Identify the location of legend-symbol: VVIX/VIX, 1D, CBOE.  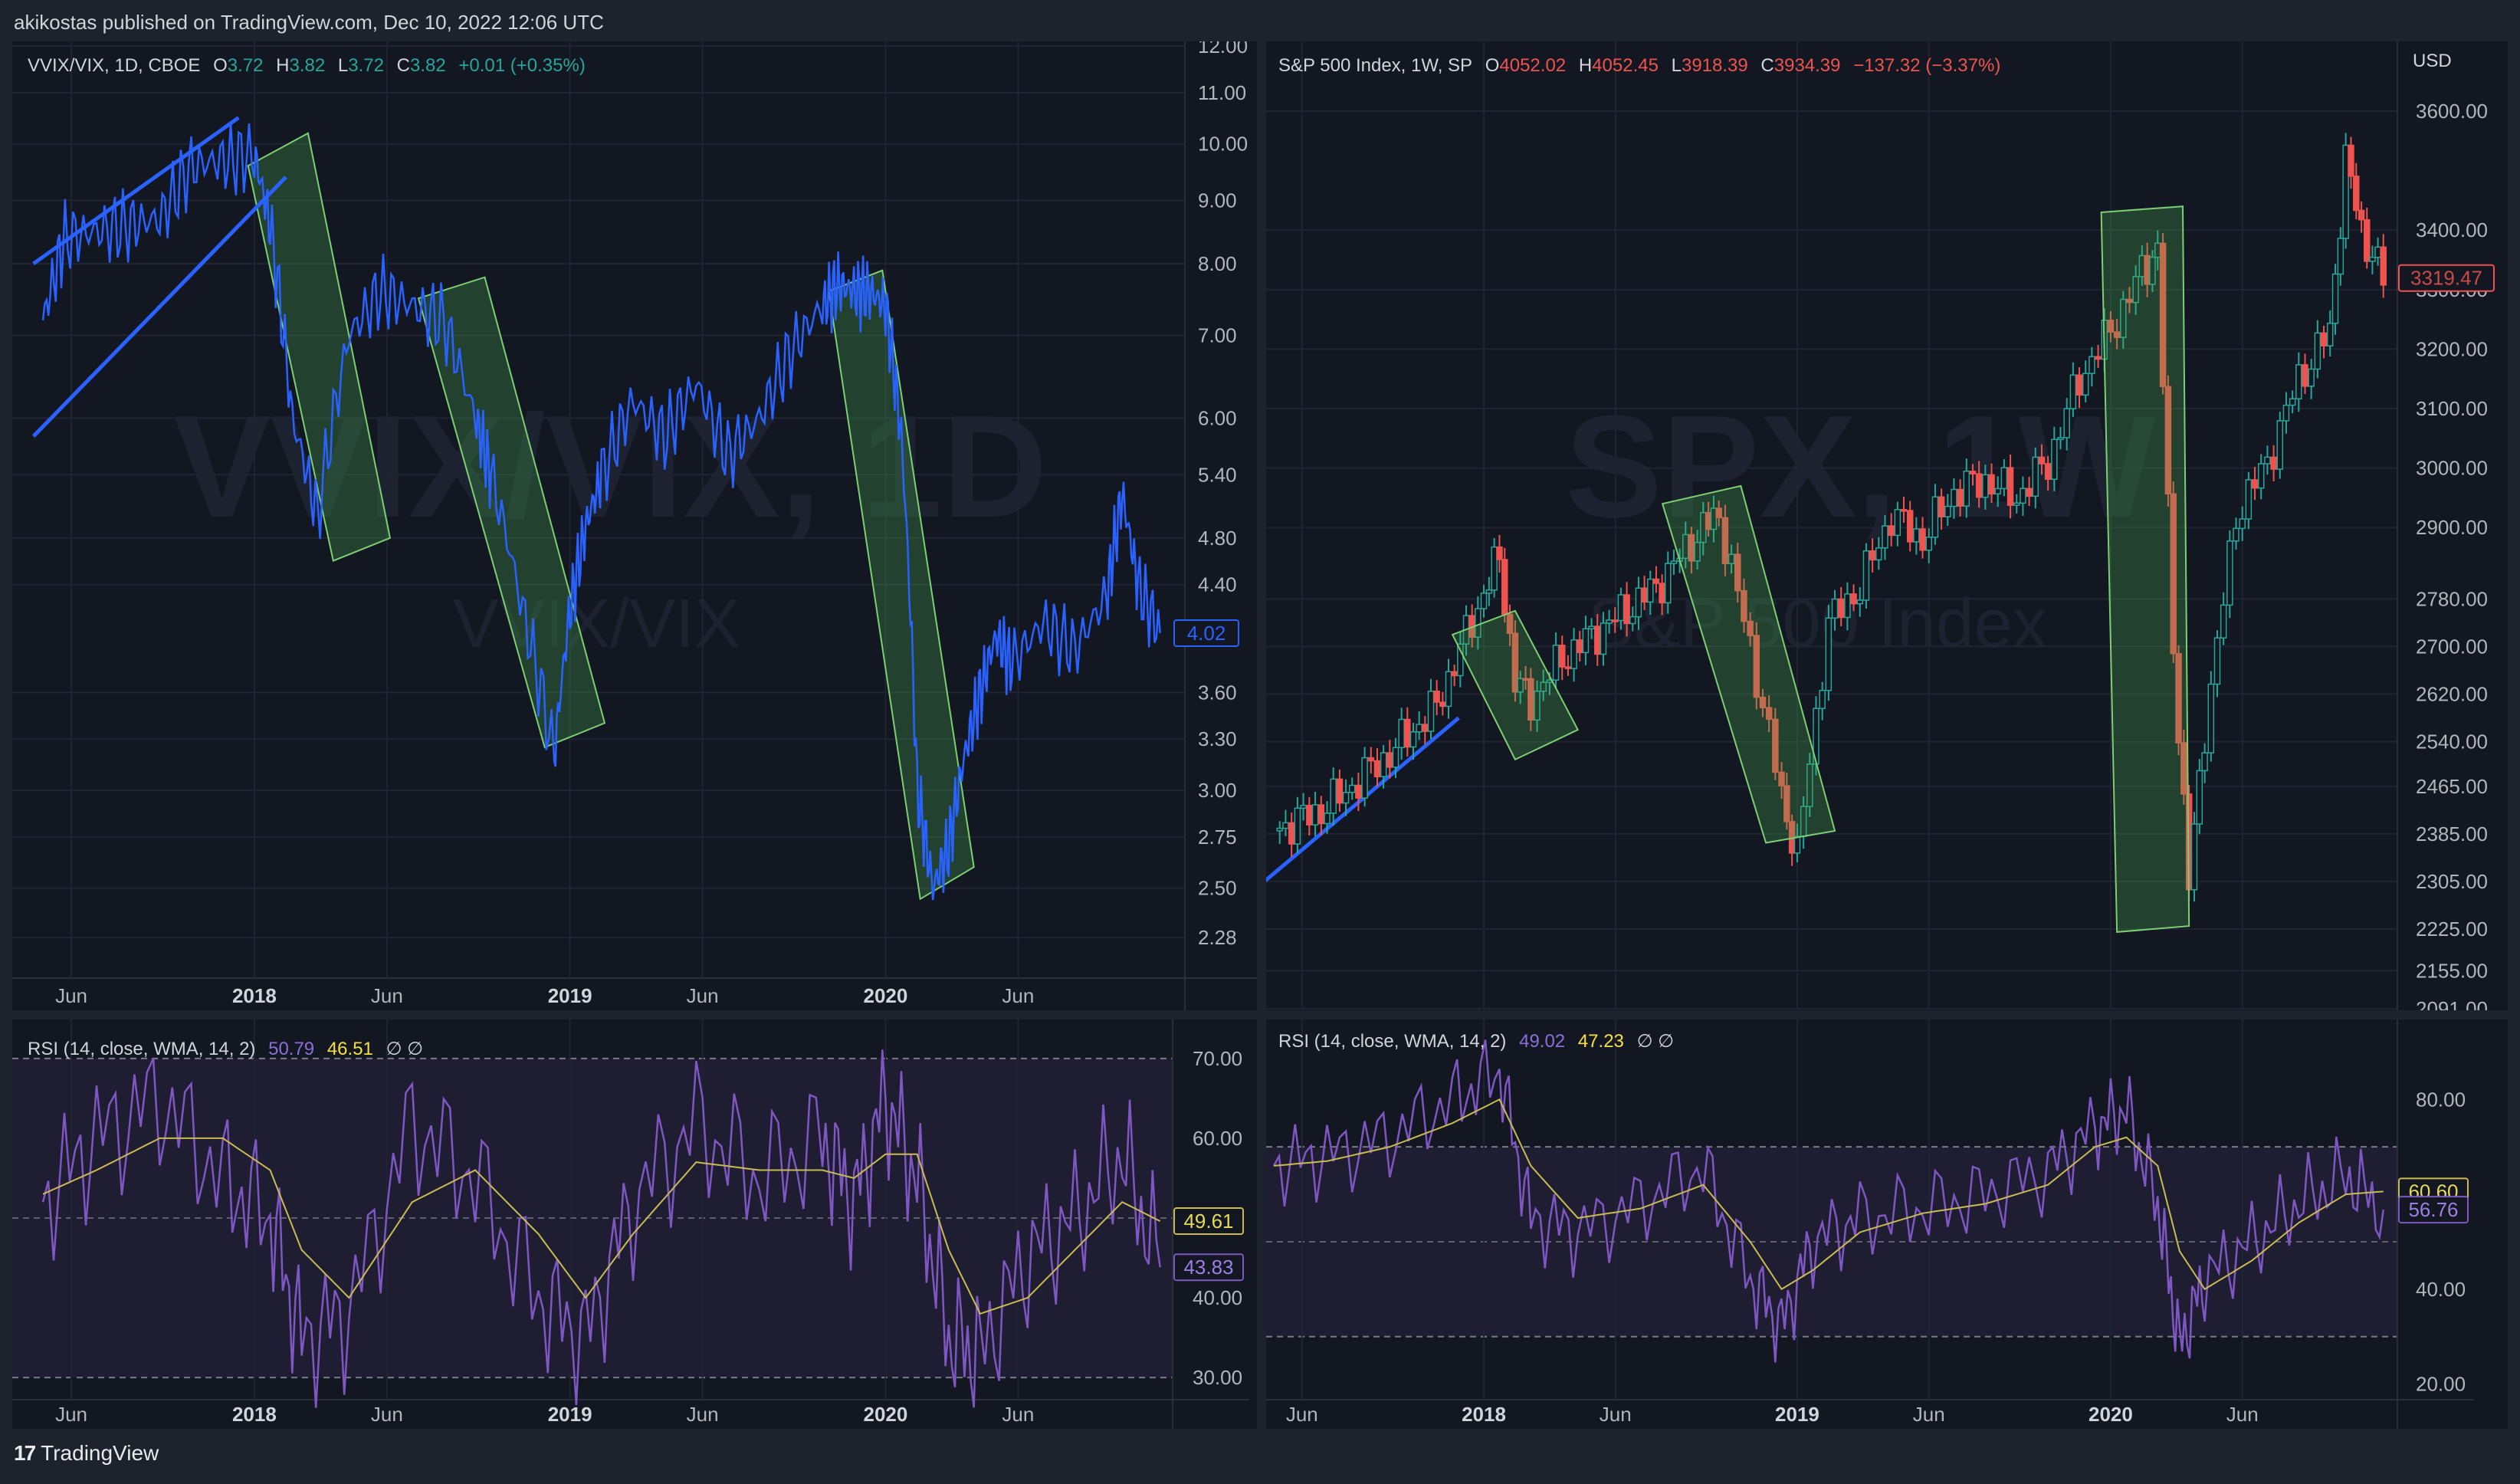
(114, 65).